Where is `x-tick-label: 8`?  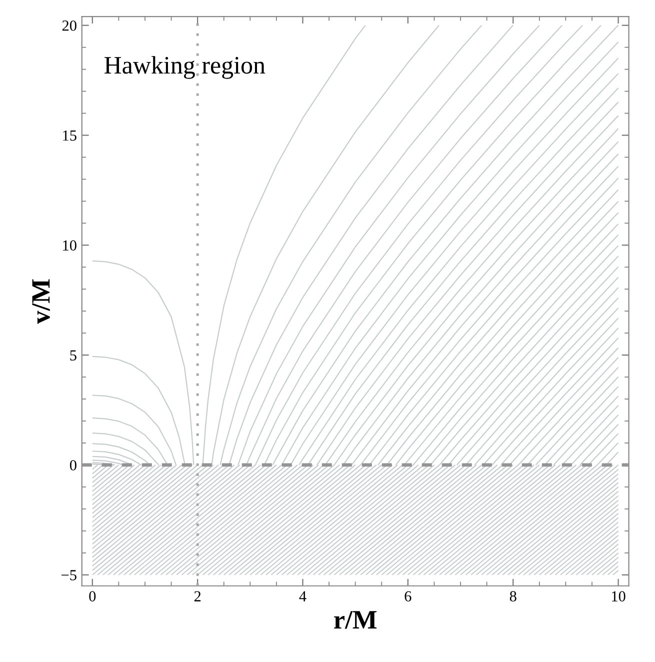 x-tick-label: 8 is located at coordinates (513, 596).